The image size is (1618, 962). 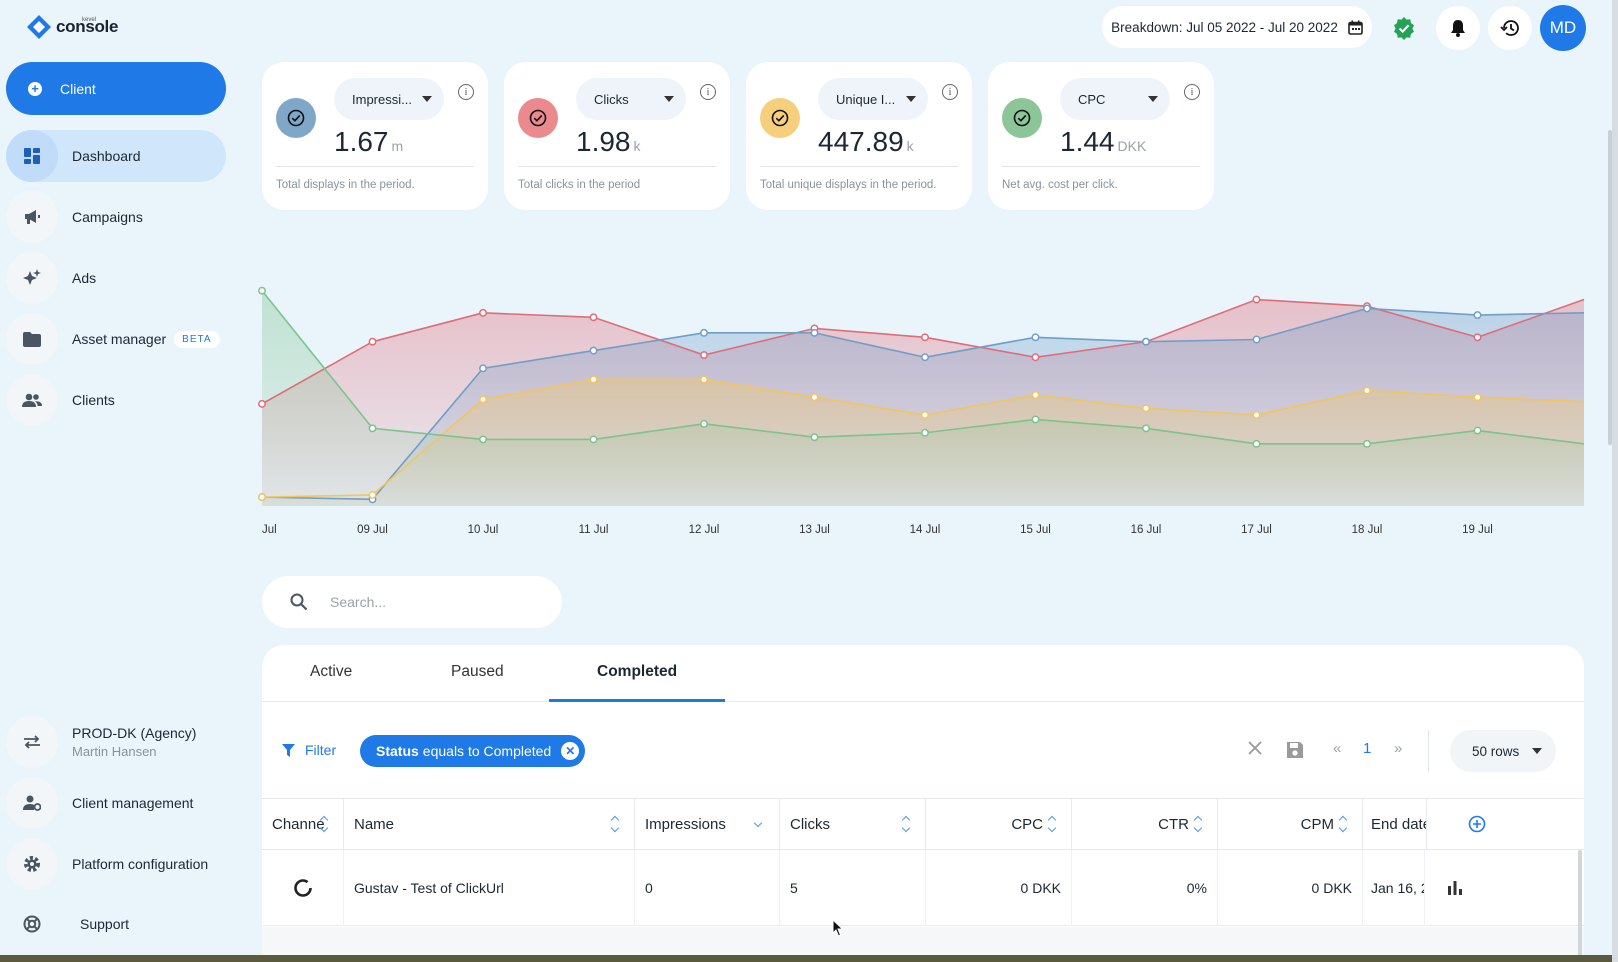 I want to click on sidebar-item-clients: Clients, so click(x=116, y=400).